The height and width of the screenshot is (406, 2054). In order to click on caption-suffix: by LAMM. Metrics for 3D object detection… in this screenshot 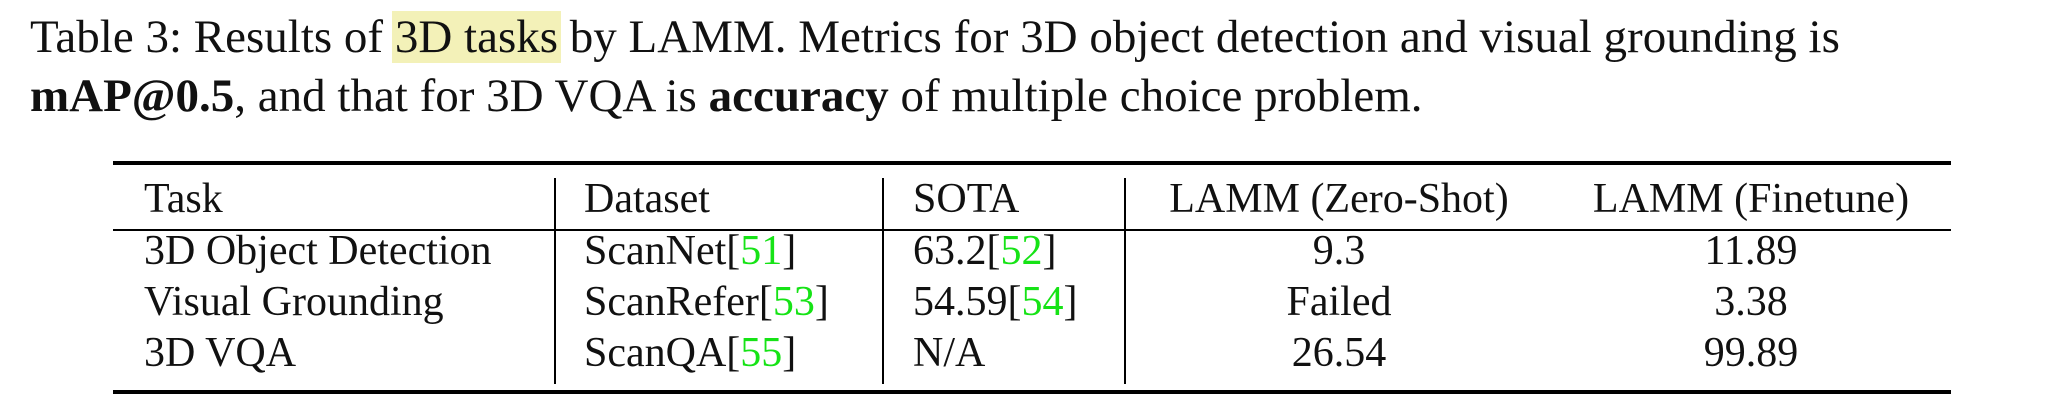, I will do `click(1199, 37)`.